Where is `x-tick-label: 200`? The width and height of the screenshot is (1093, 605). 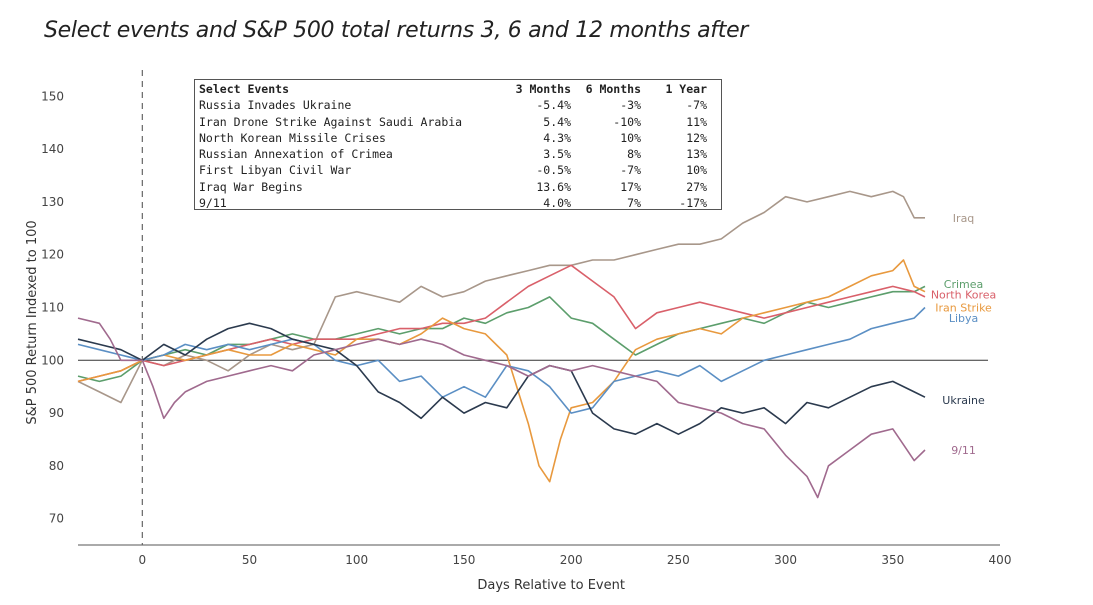 x-tick-label: 200 is located at coordinates (571, 560).